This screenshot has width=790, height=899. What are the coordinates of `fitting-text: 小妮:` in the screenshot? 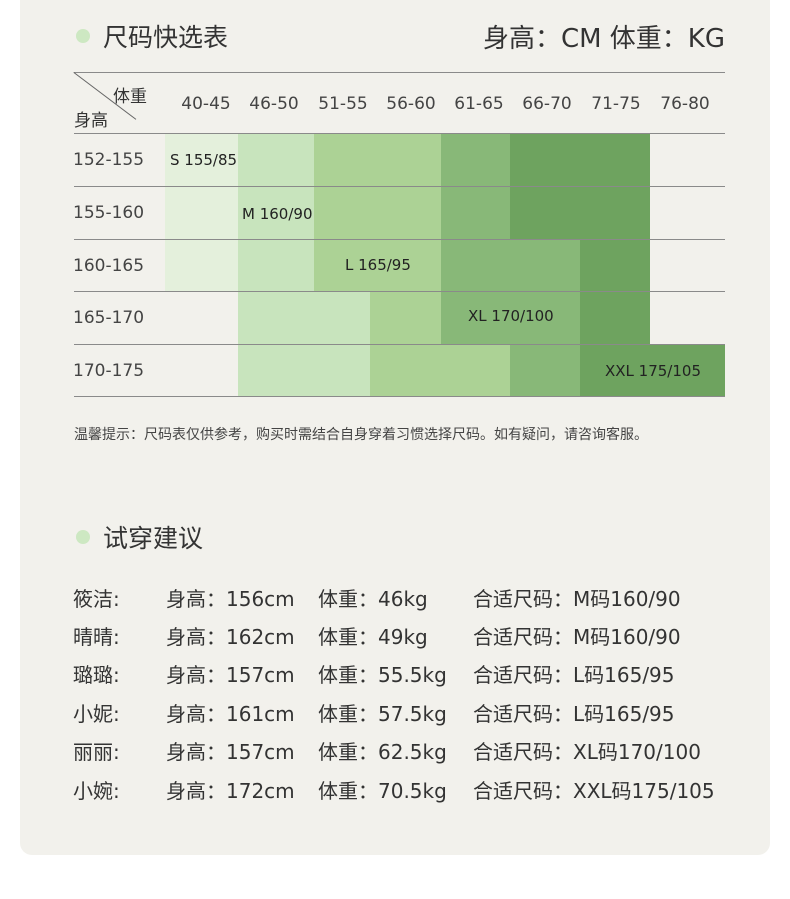 It's located at (96, 714).